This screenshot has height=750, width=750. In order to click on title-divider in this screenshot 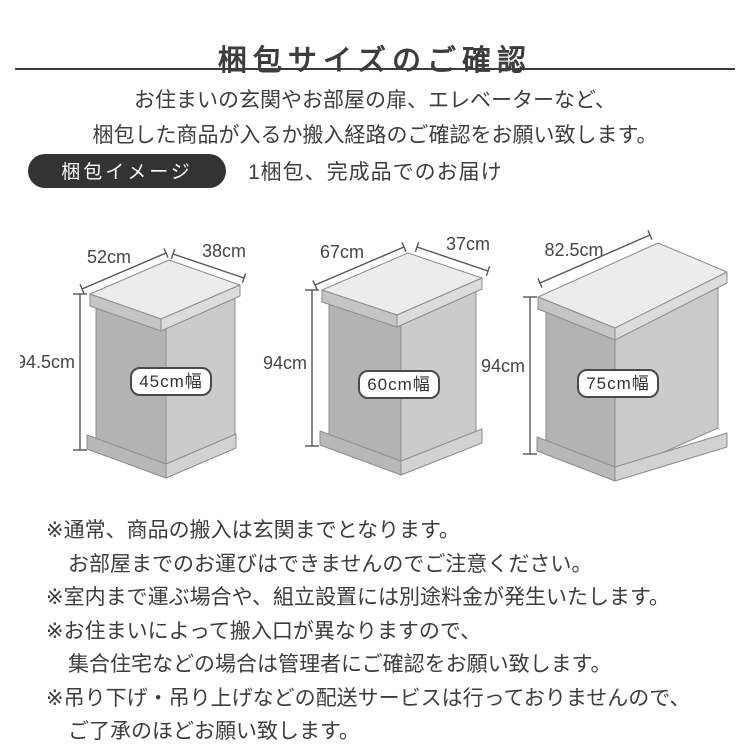, I will do `click(375, 69)`.